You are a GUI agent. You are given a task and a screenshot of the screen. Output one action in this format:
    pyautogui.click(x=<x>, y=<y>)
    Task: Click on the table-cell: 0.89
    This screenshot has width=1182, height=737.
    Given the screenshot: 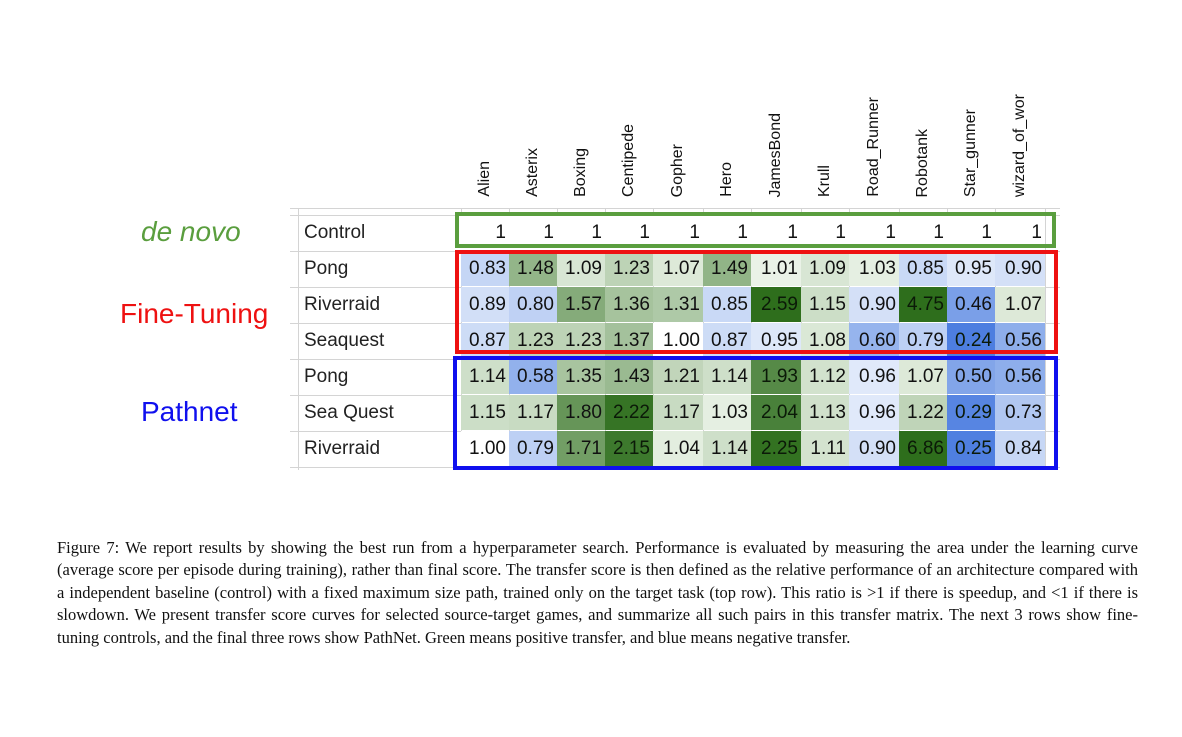 What is the action you would take?
    pyautogui.click(x=485, y=304)
    